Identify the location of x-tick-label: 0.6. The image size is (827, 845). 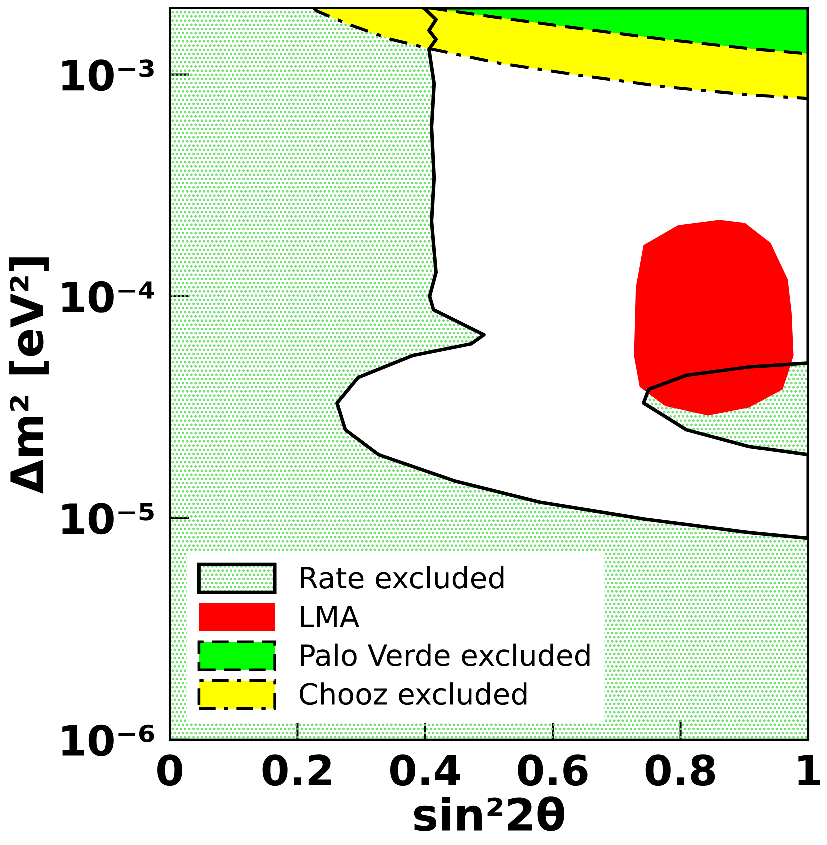
(553, 770).